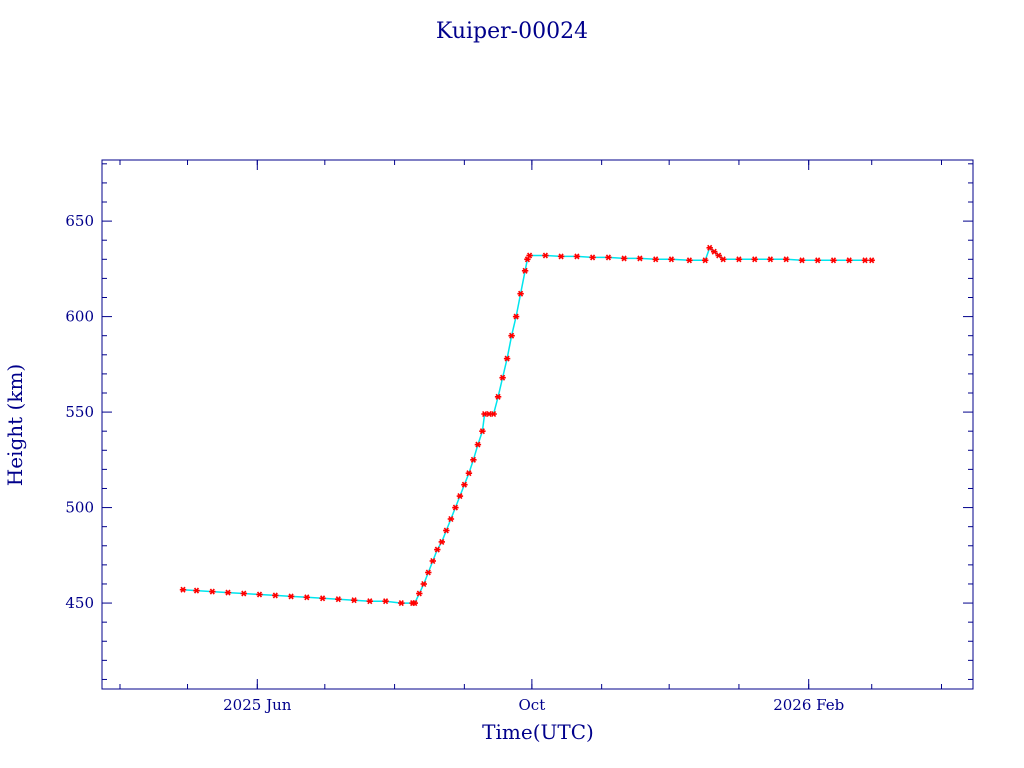  I want to click on y-tick-label: 500, so click(79, 508).